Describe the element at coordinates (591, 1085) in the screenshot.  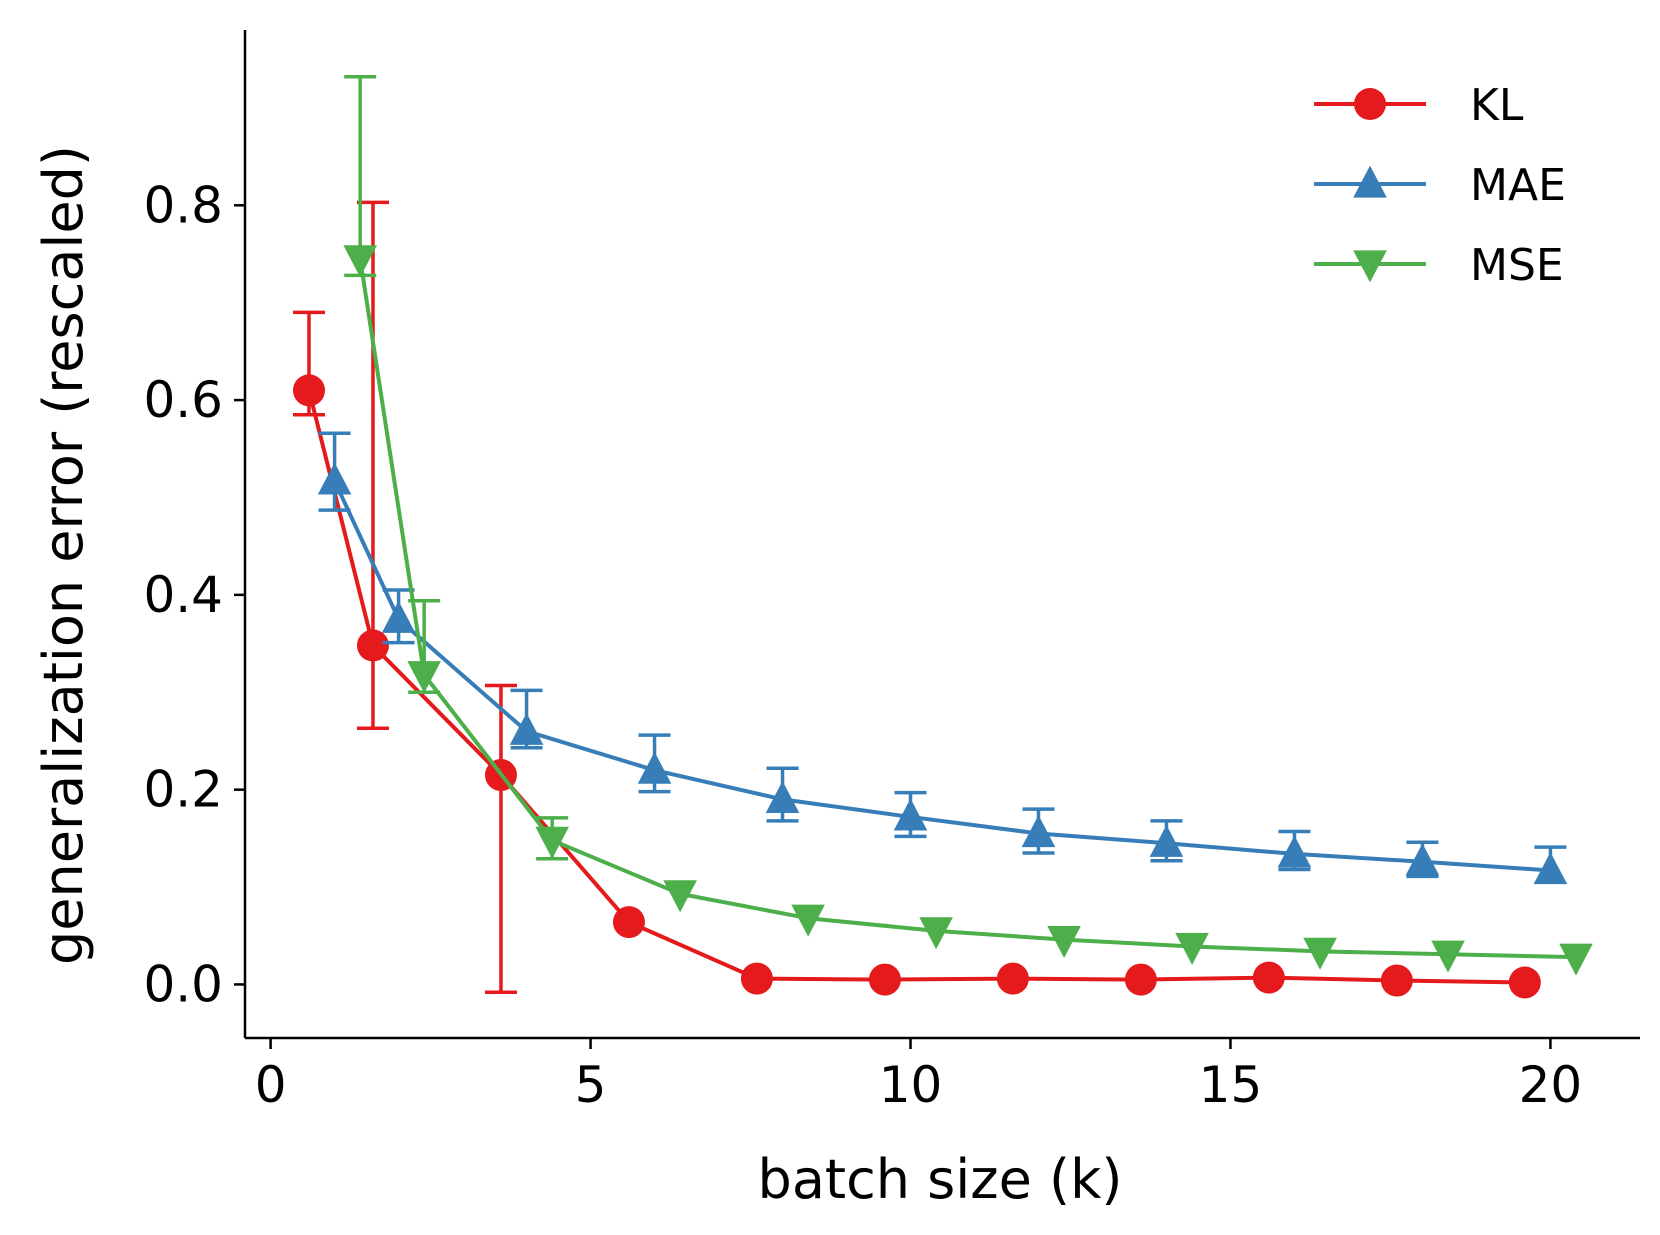
I see `x-tick-label: 5` at that location.